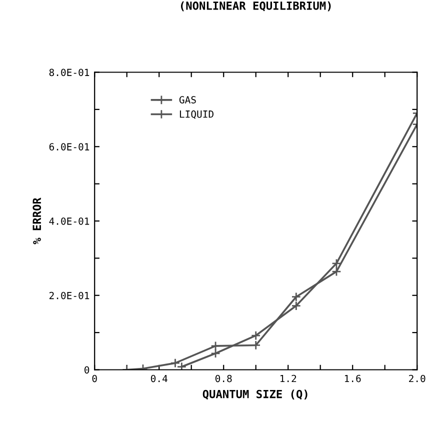 This screenshot has width=430, height=425. I want to click on x-tick-label: 0.4, so click(159, 378).